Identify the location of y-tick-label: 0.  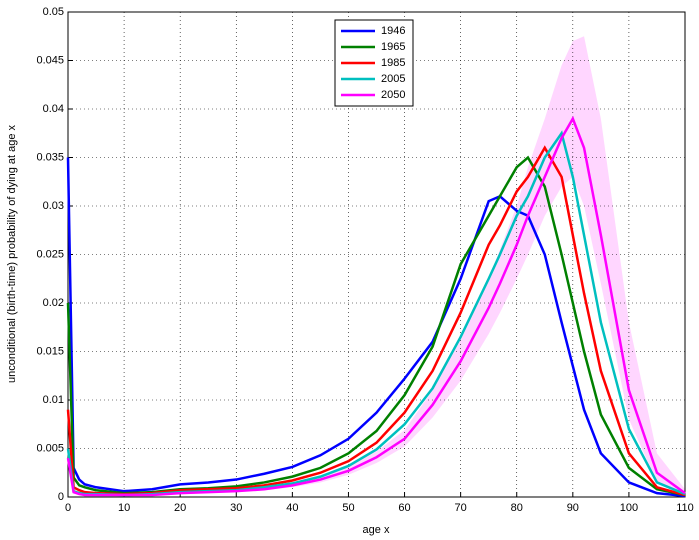
(61, 497).